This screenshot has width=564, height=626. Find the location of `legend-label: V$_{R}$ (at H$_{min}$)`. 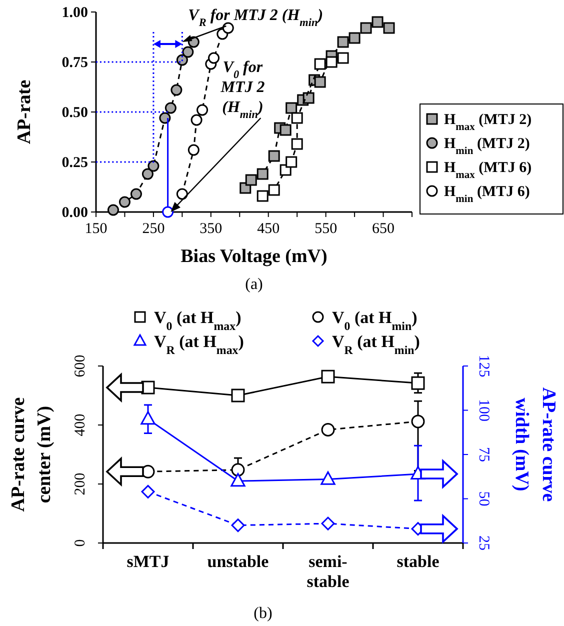

legend-label: V$_{R}$ (at H$_{min}$) is located at coordinates (376, 344).